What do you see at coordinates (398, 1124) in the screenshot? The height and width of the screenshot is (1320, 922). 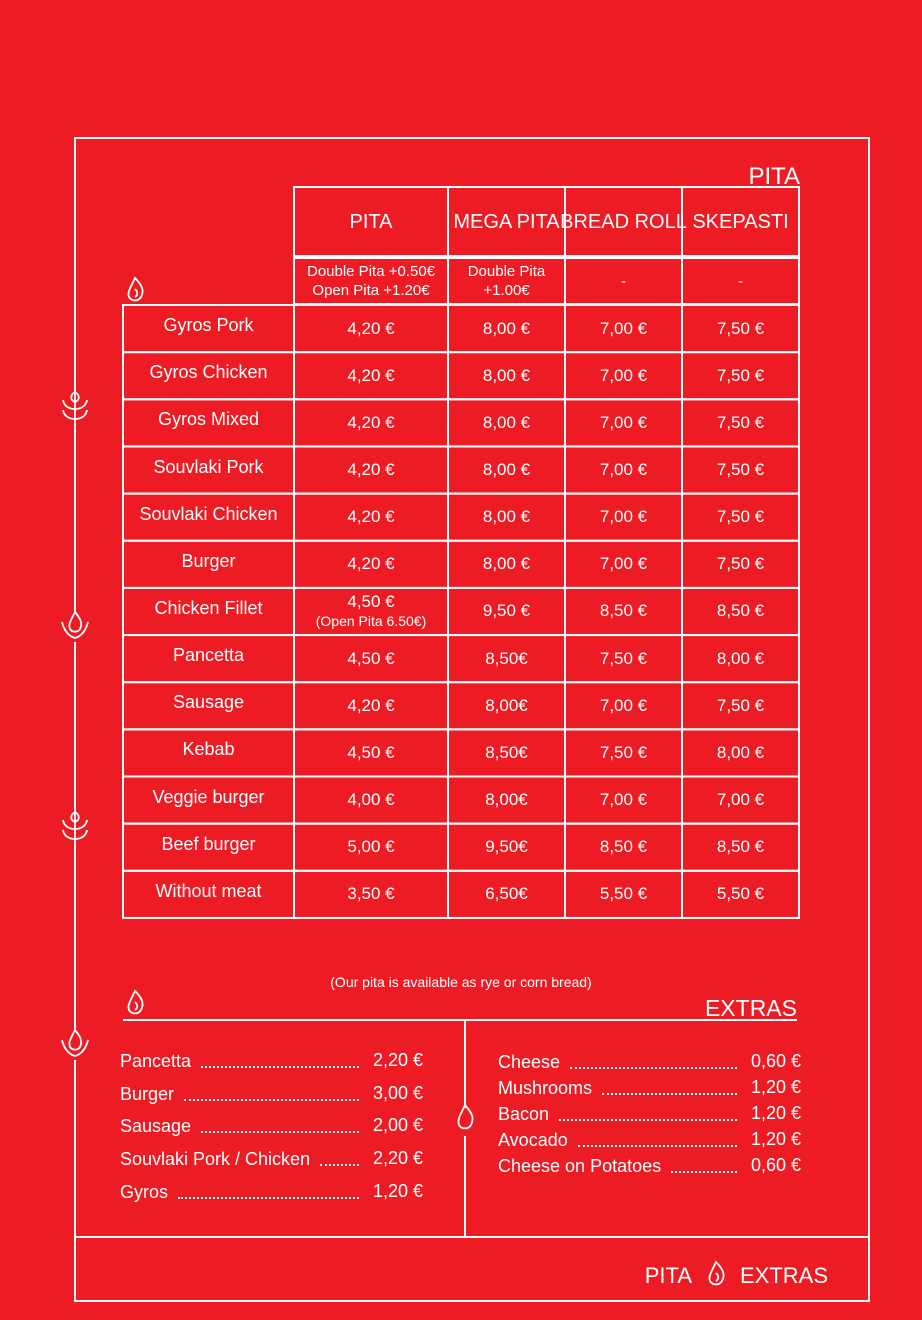 I see `extra-price: 2,00 €` at bounding box center [398, 1124].